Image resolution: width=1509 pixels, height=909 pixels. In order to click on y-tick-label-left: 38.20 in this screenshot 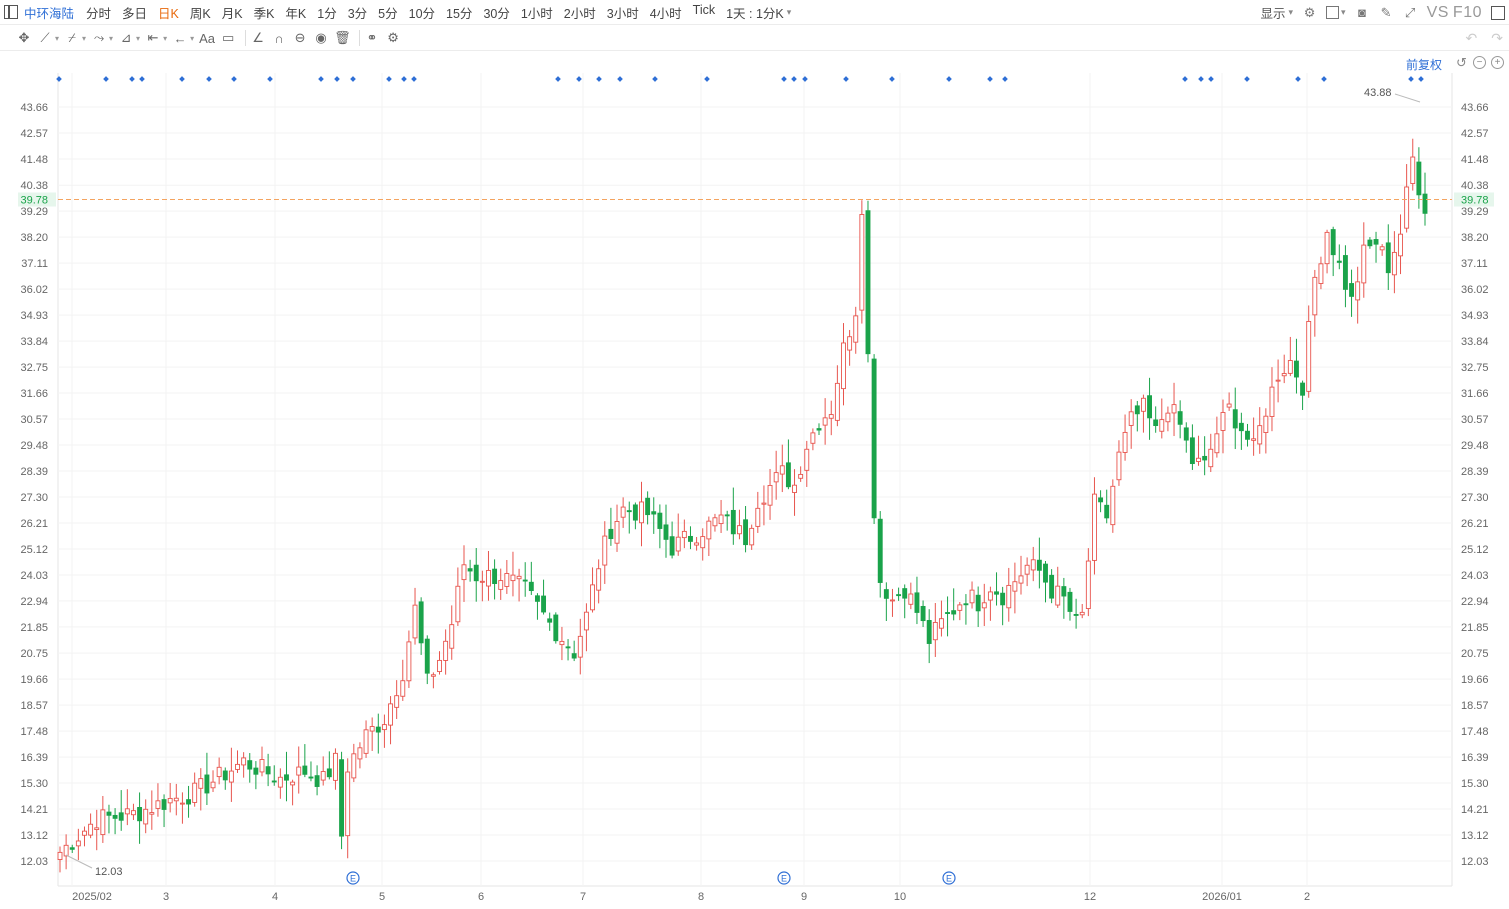, I will do `click(34, 238)`.